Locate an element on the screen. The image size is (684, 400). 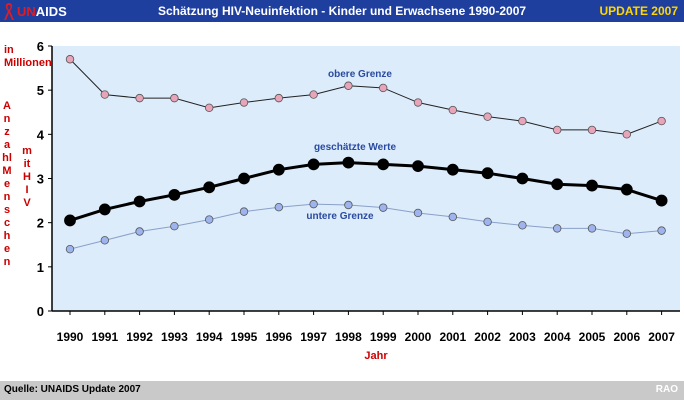
footer-bar: Quelle: UNAIDS Update 2007 RAO is located at coordinates (342, 390).